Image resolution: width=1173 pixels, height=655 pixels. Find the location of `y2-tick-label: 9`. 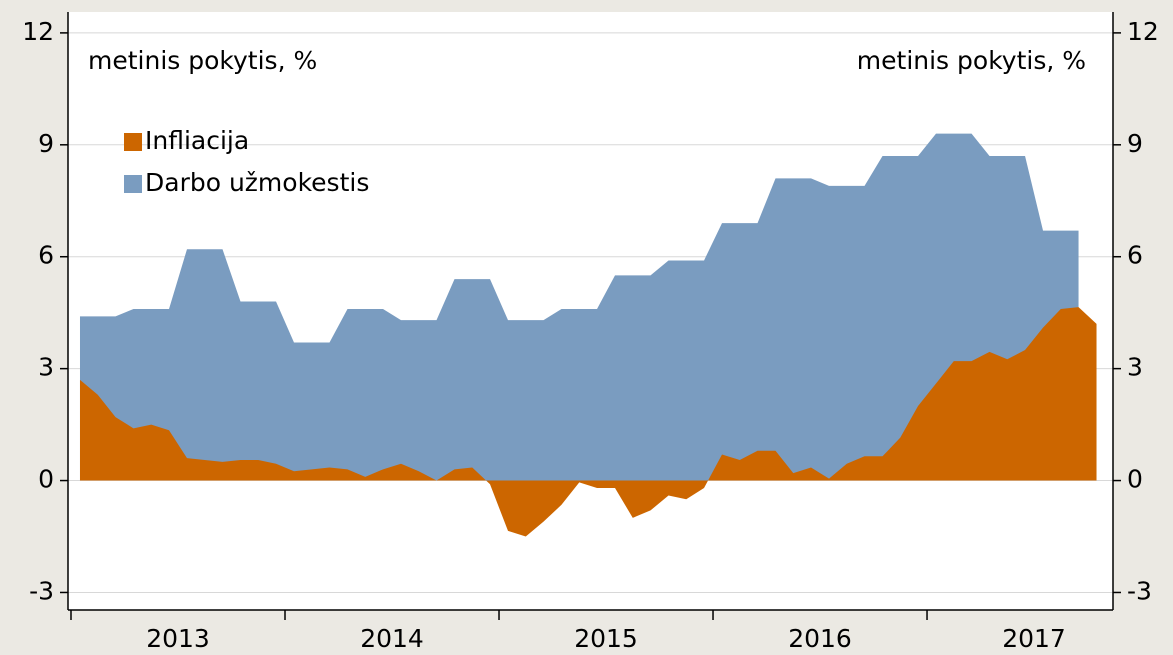

y2-tick-label: 9 is located at coordinates (1135, 143).